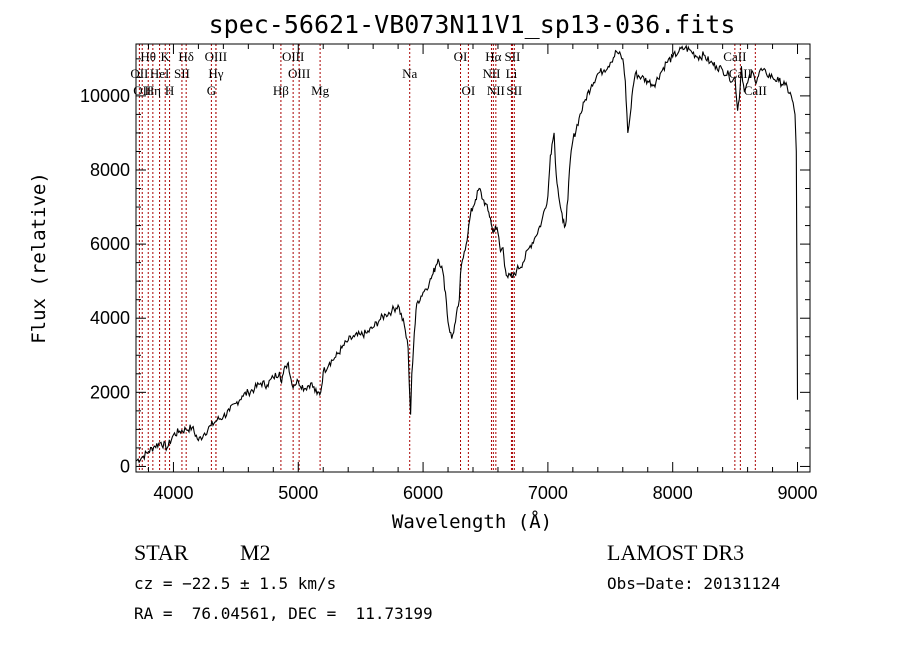 The height and width of the screenshot is (649, 900). What do you see at coordinates (673, 493) in the screenshot?
I see `x-tick-label: 8000` at bounding box center [673, 493].